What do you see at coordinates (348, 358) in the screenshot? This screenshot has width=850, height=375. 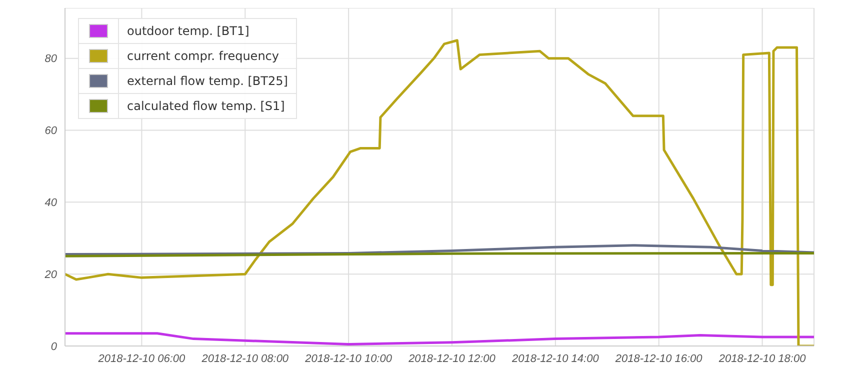 I see `x-tick-label: 2018-12-10 10:00` at bounding box center [348, 358].